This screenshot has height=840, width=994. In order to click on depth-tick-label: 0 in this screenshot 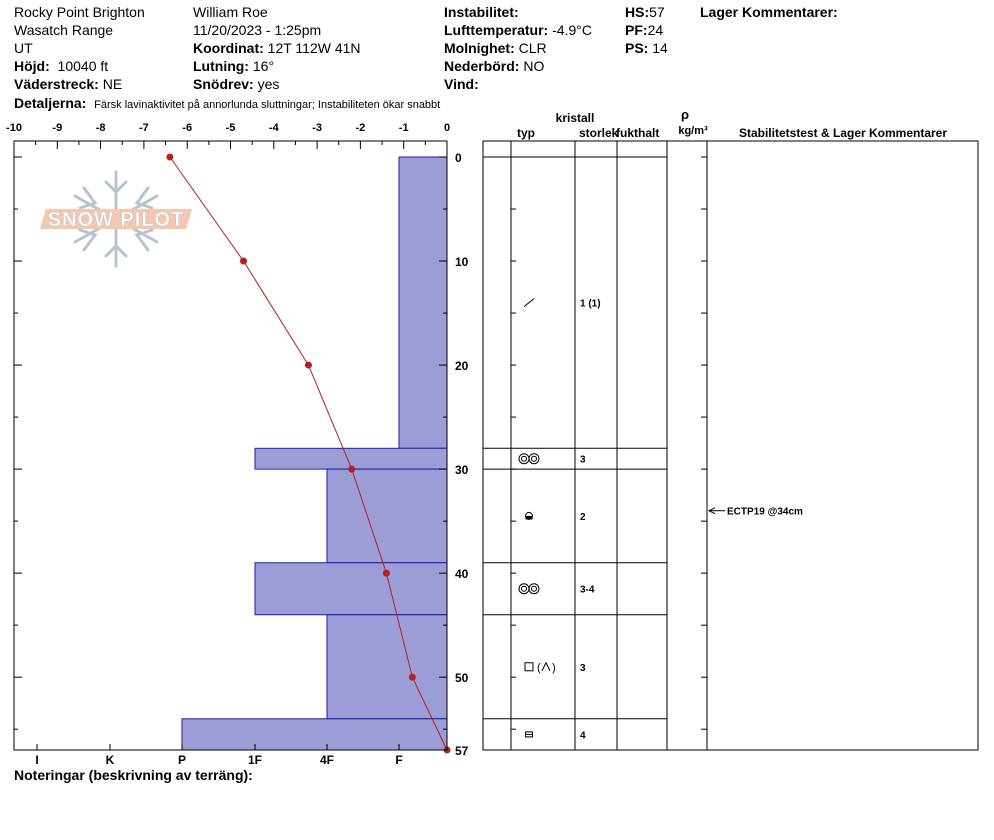, I will do `click(458, 158)`.